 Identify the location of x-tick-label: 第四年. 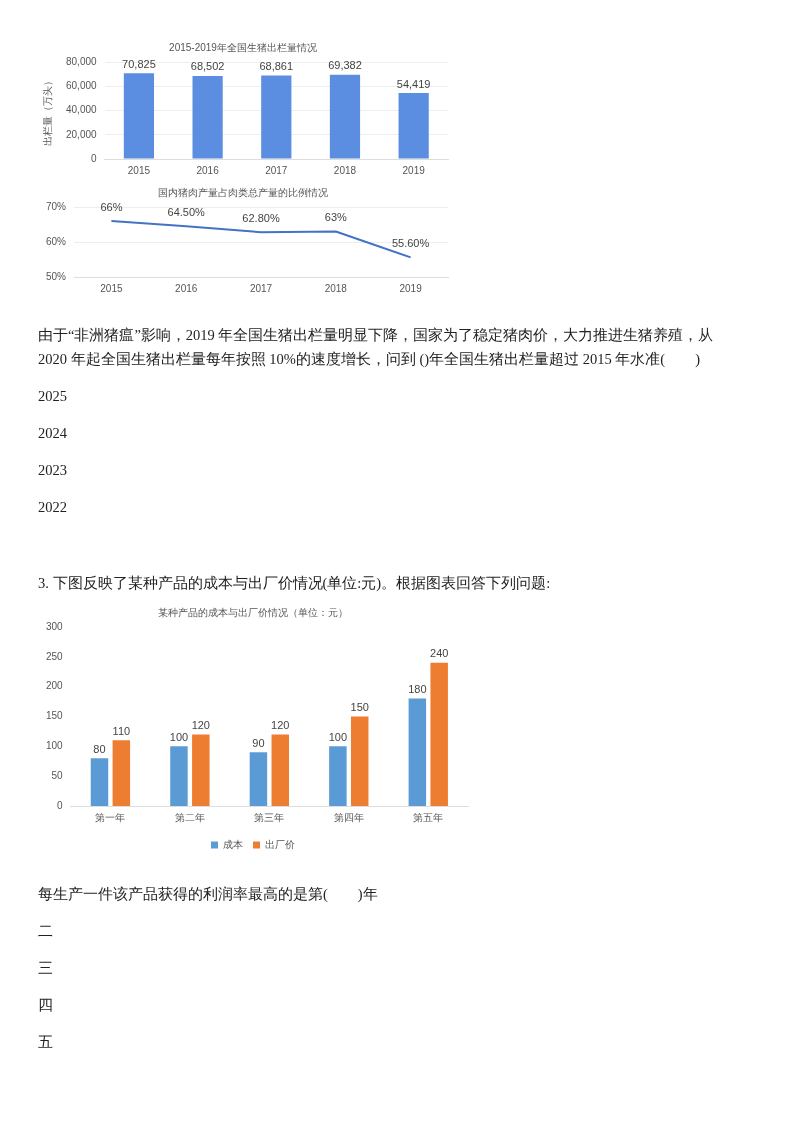
(348, 817).